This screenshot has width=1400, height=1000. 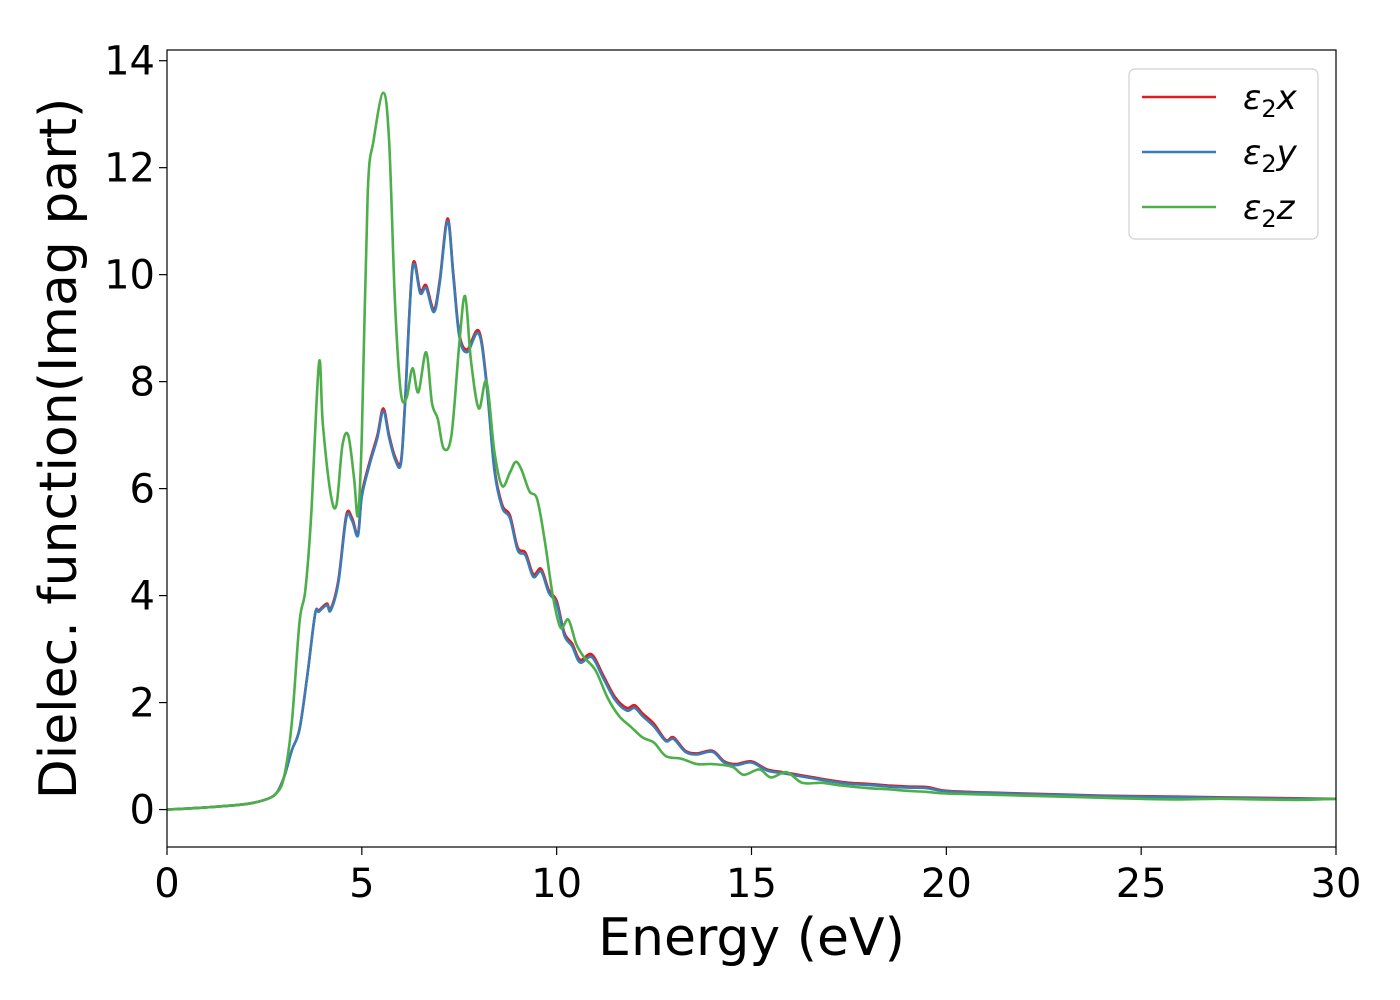 I want to click on y-tick-label: 2, so click(x=142, y=704).